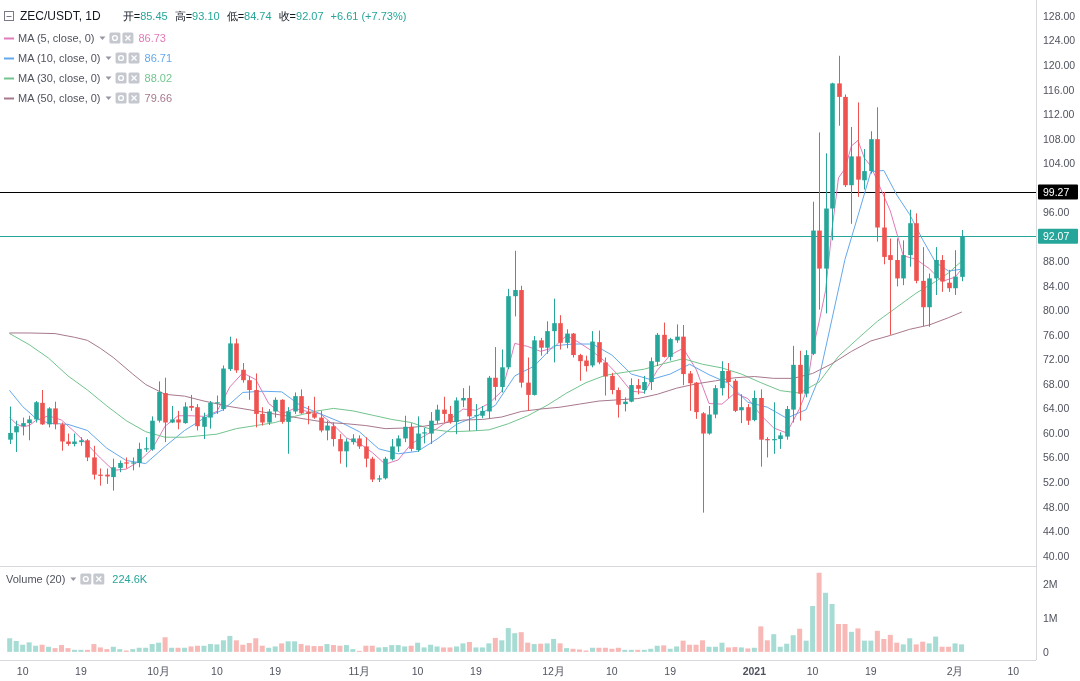 This screenshot has width=1080, height=681. I want to click on y-tick-label: 96.00, so click(1056, 212).